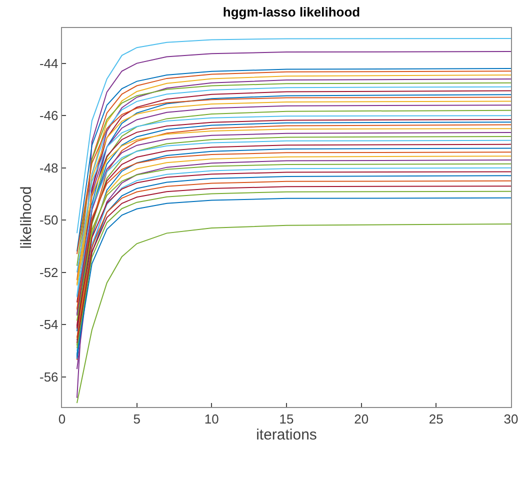  Describe the element at coordinates (49, 63) in the screenshot. I see `y-tick-label: -44` at that location.